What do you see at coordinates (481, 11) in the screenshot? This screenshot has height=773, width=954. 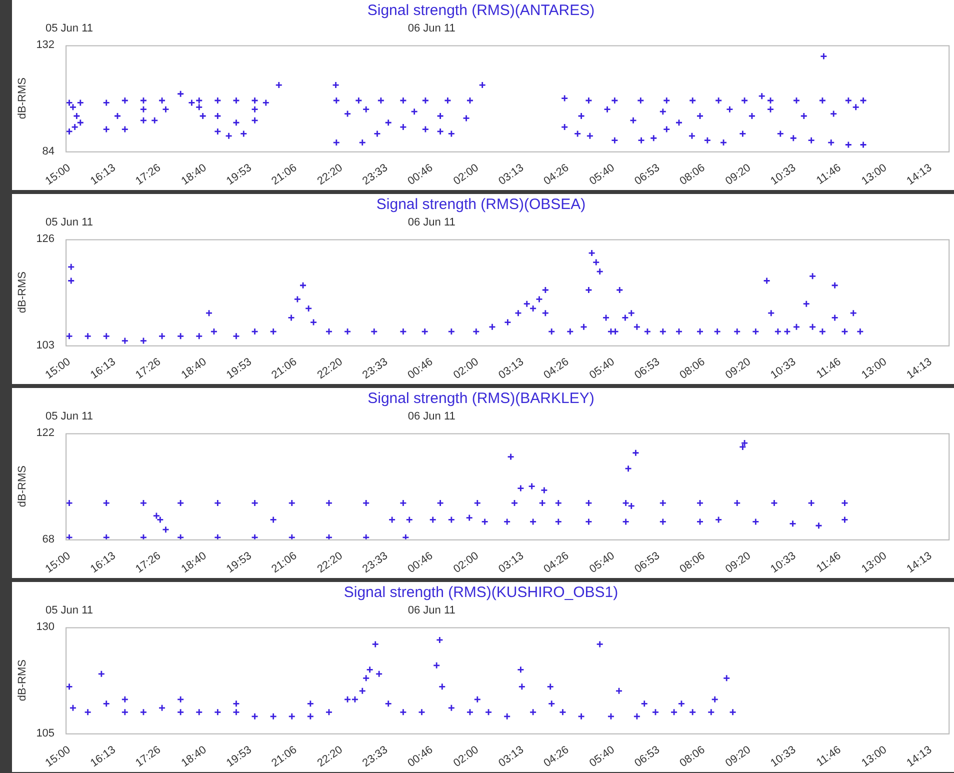 I see `chart-title: Signal strength (RMS)(ANTARES)` at bounding box center [481, 11].